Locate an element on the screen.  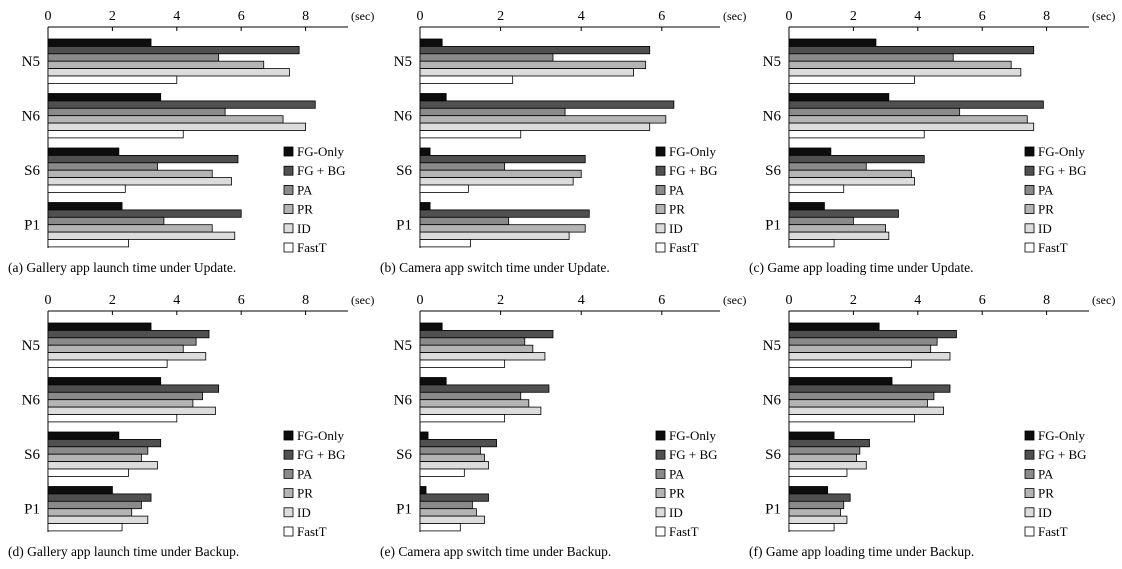
legend-label: FG-Only is located at coordinates (692, 151).